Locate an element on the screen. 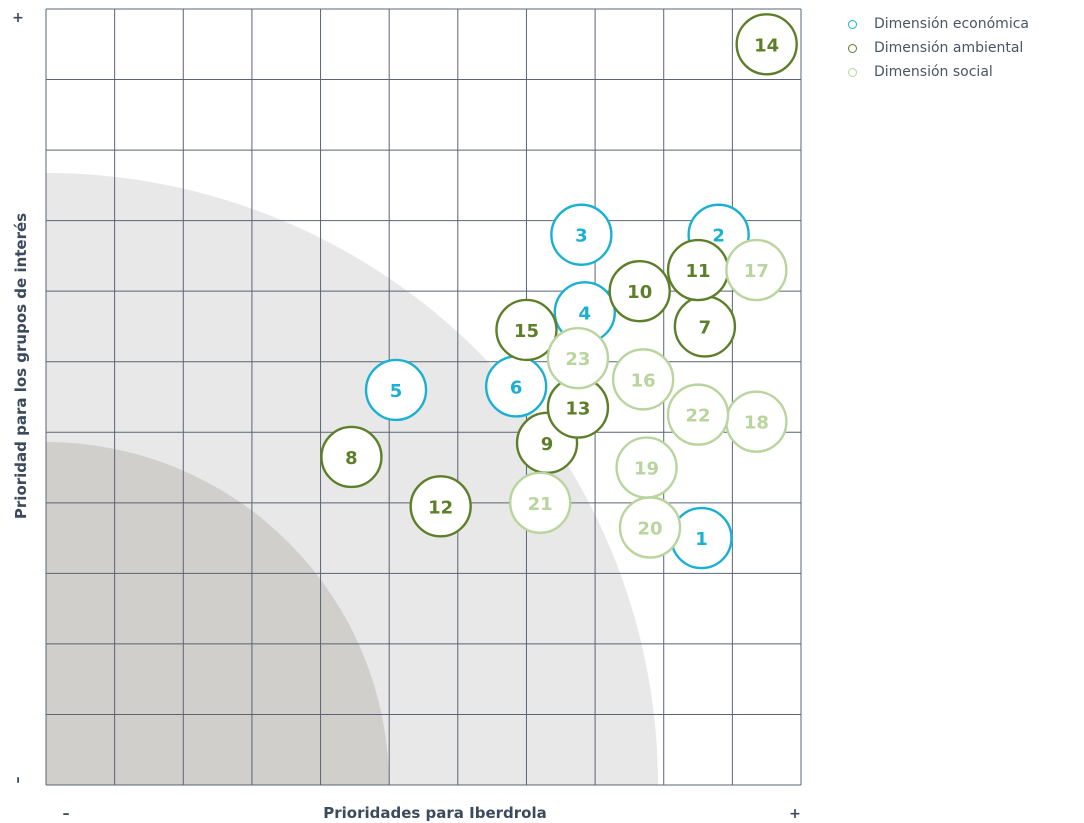 The height and width of the screenshot is (823, 1084). point-22-marker is located at coordinates (698, 414).